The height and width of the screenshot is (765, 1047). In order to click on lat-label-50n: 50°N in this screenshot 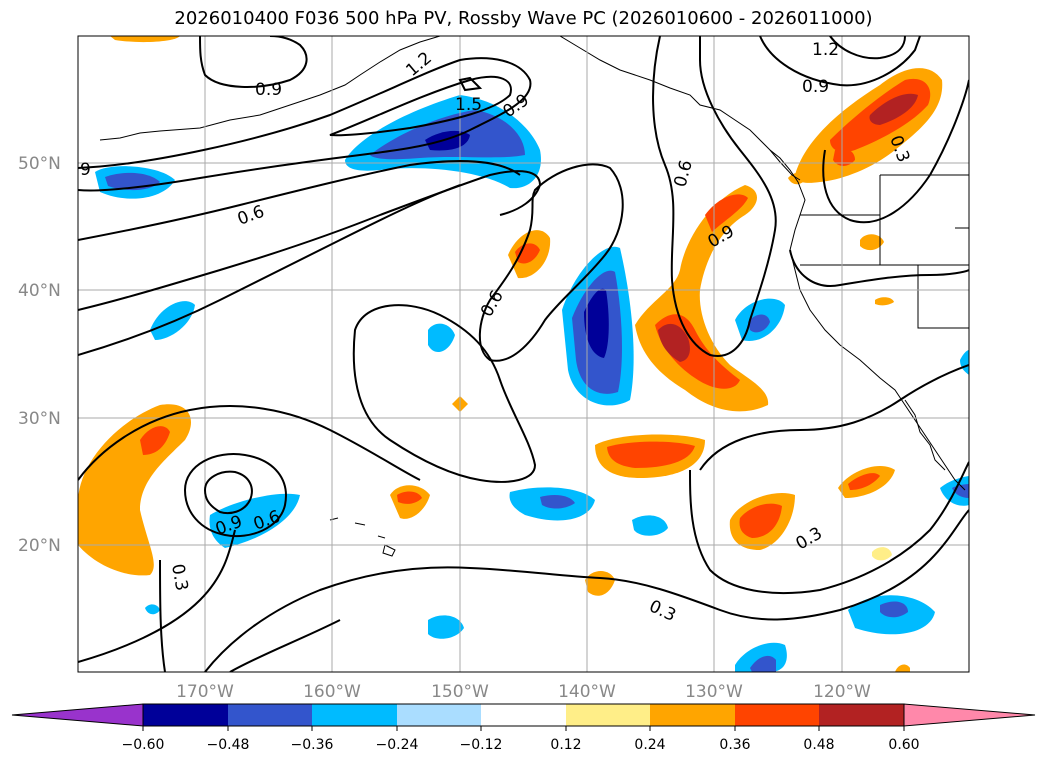, I will do `click(39, 164)`.